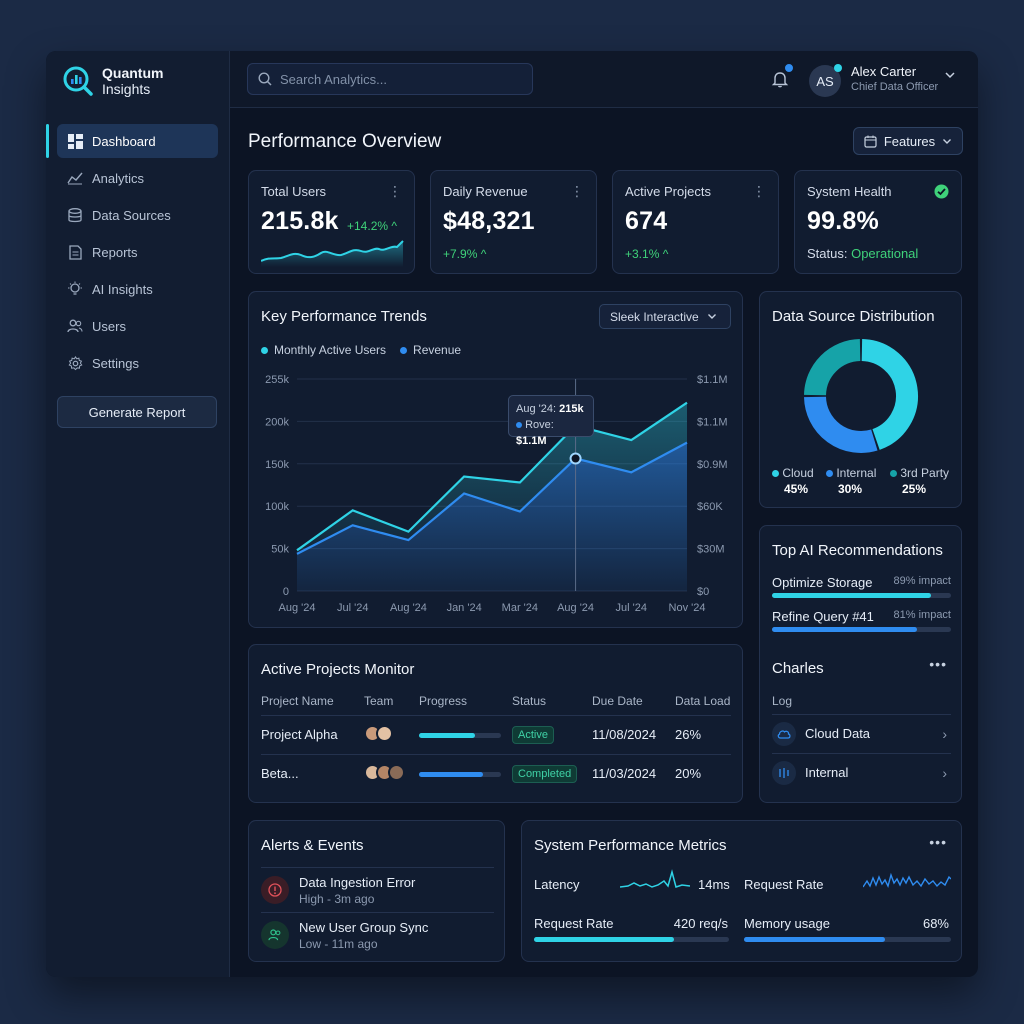  Describe the element at coordinates (695, 222) in the screenshot. I see `kpi-card-active-projects: Active Projects ⋮ 674 +3.1% ^` at that location.